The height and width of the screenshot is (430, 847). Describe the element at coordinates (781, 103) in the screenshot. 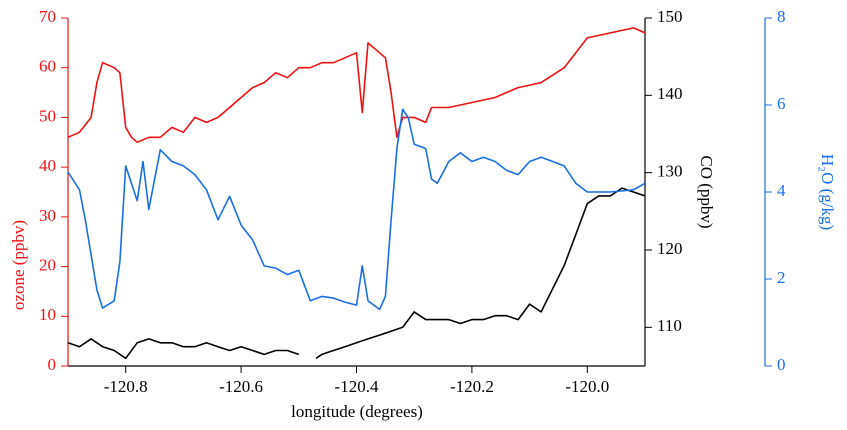

I see `y3-tick-label: 6` at that location.